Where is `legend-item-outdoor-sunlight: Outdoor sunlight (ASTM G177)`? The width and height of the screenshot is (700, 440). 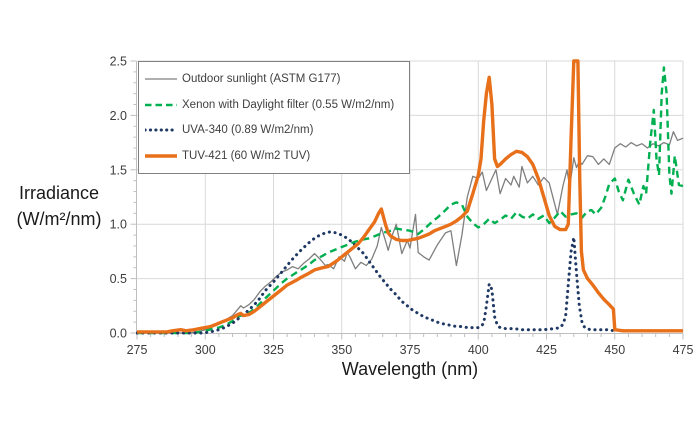
legend-item-outdoor-sunlight: Outdoor sunlight (ASTM G177) is located at coordinates (274, 79).